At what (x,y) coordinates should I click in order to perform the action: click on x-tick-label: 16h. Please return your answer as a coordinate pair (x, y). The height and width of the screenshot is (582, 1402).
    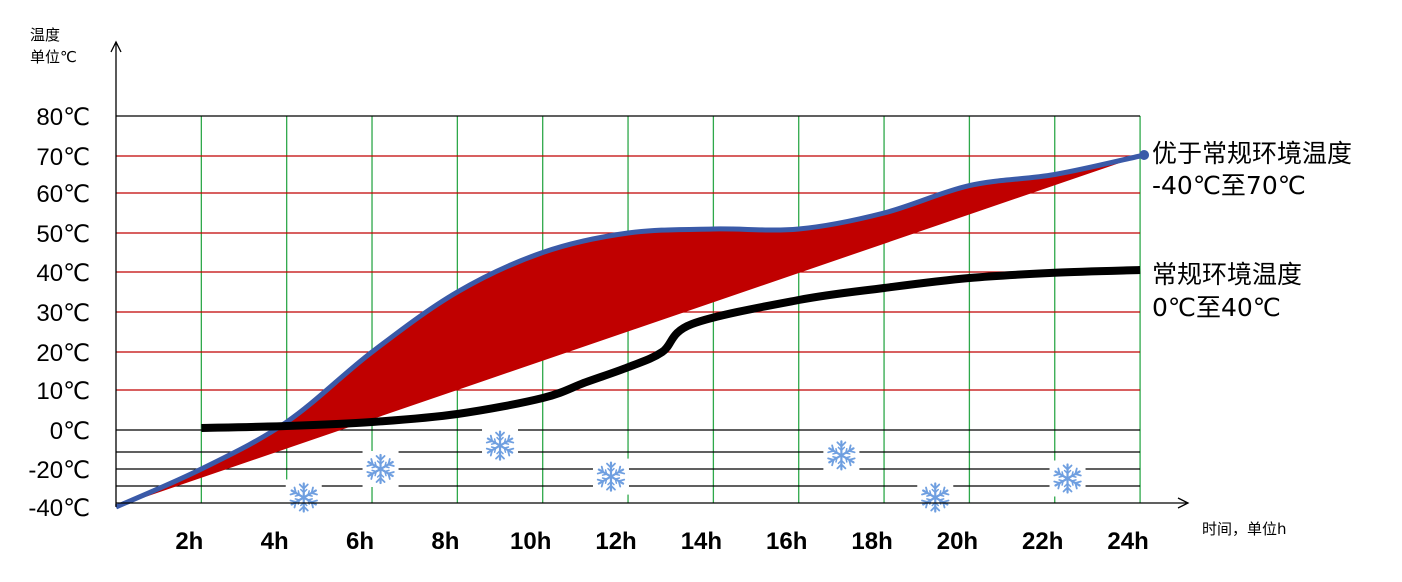
    Looking at the image, I should click on (786, 541).